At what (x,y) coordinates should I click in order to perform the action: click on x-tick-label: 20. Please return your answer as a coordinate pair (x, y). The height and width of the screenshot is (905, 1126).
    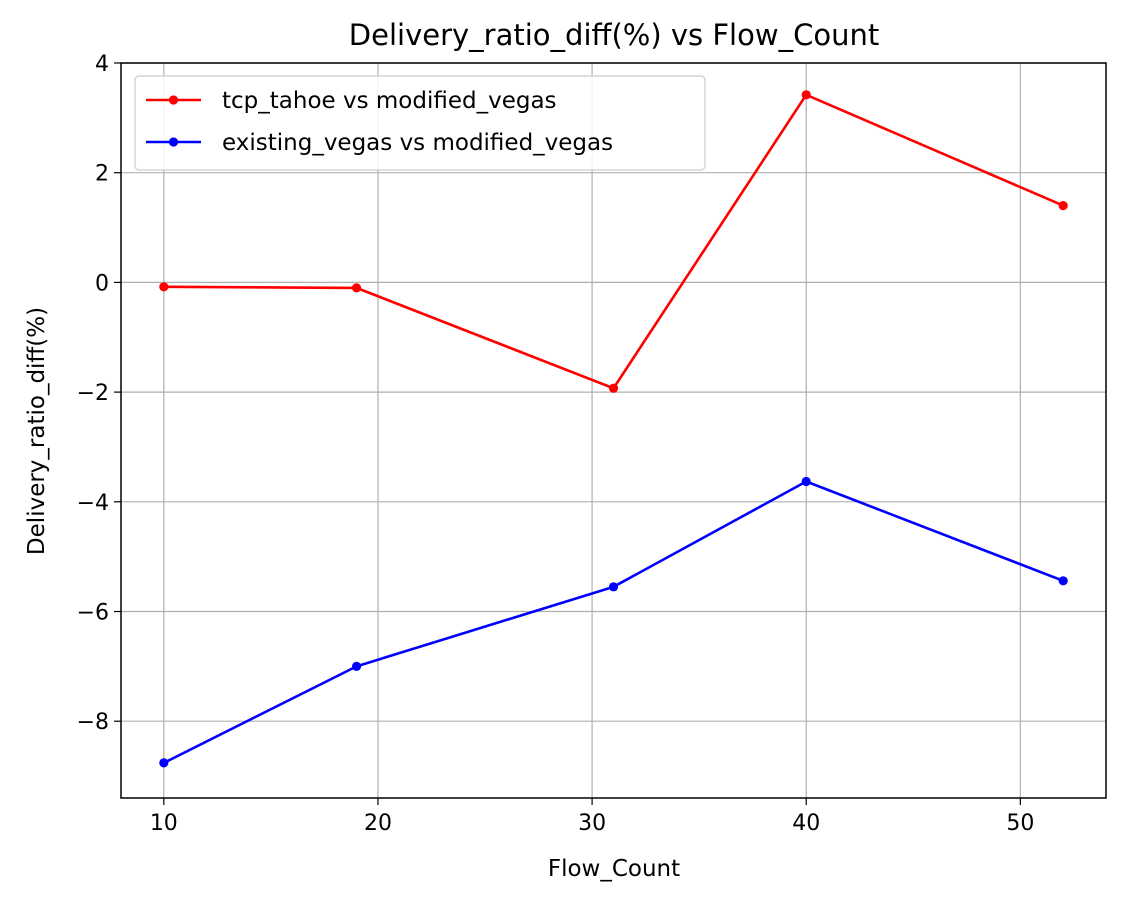
    Looking at the image, I should click on (378, 823).